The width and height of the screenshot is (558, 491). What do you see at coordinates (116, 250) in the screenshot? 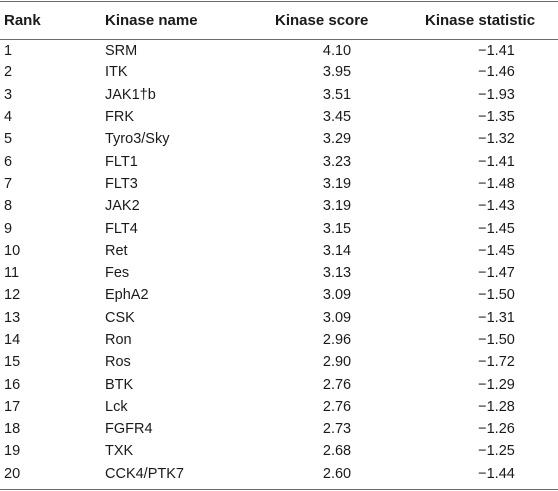
I see `kinase-name-cell: Ret` at bounding box center [116, 250].